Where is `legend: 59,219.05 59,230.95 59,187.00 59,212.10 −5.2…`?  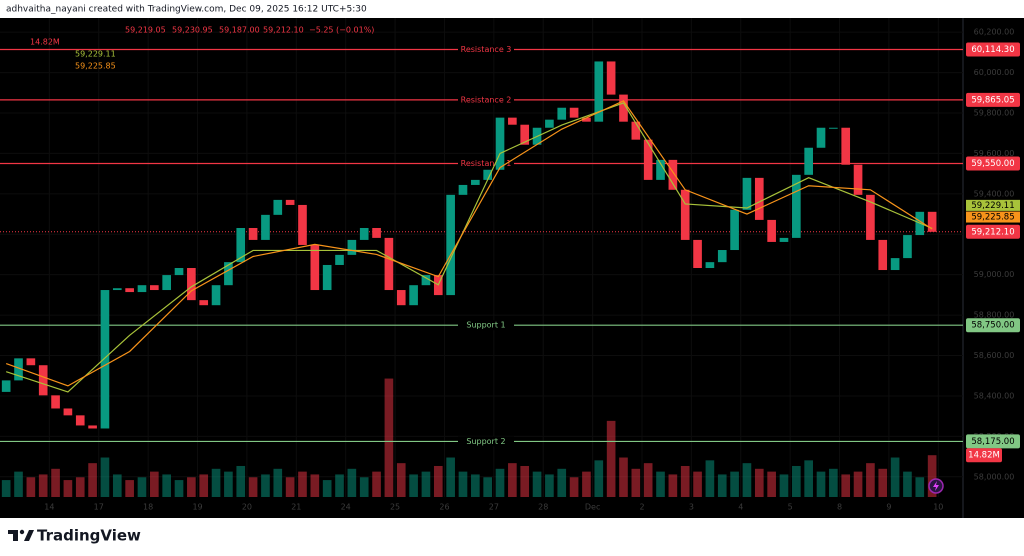 legend: 59,219.05 59,230.95 59,187.00 59,212.10 −5.2… is located at coordinates (202, 48).